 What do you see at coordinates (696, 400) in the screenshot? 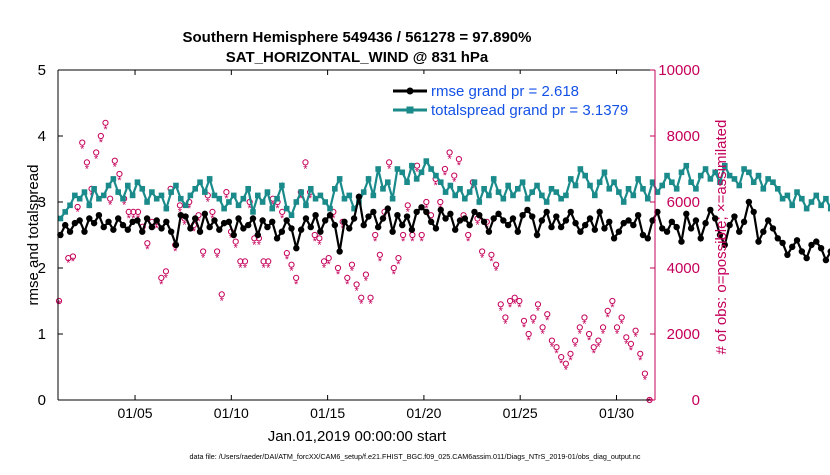
I see `y-right-tick-label: 0` at bounding box center [696, 400].